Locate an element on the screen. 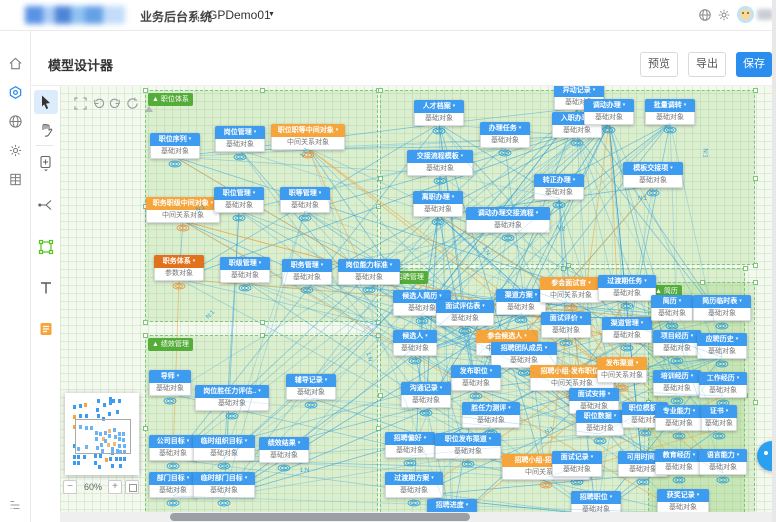 The width and height of the screenshot is (776, 522). model-node: 专业能力 ▾ 基础对象 is located at coordinates (679, 418).